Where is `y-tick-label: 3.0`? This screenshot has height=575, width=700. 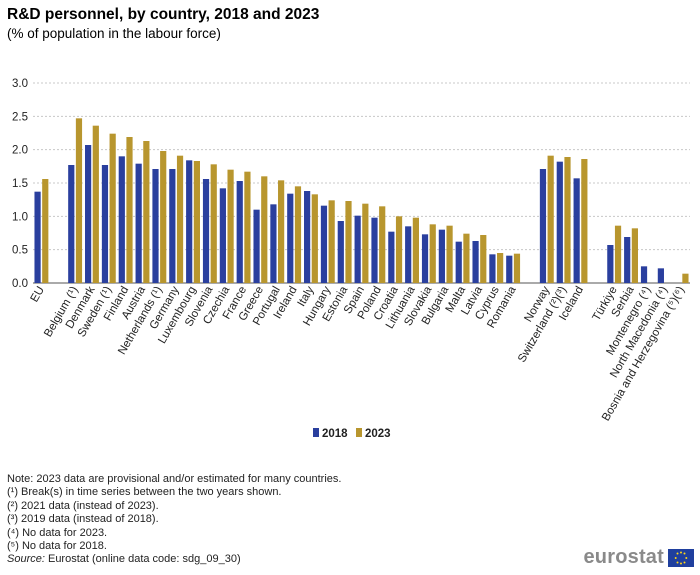
y-tick-label: 3.0 is located at coordinates (20, 84).